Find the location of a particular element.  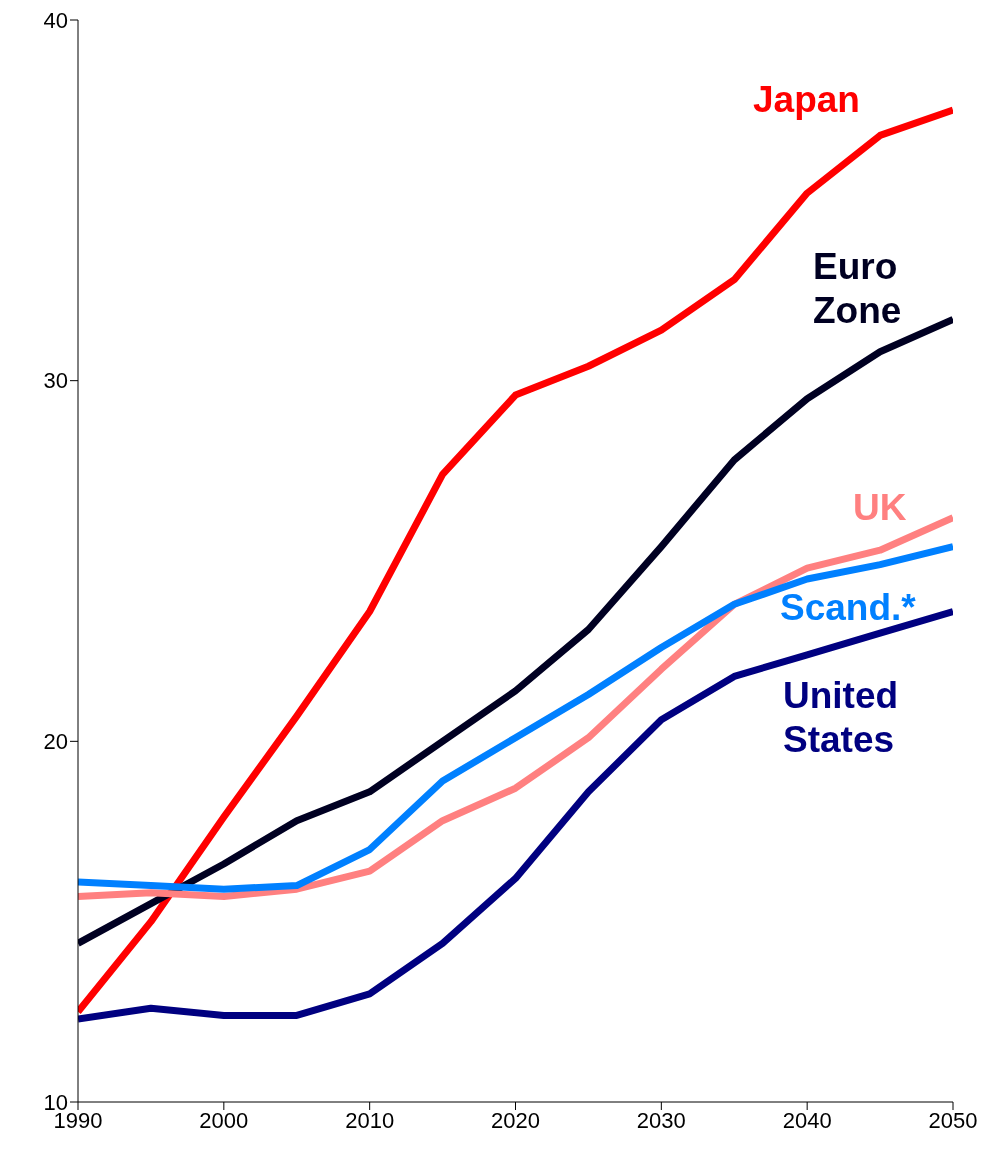

series-label: Scand.* is located at coordinates (848, 607).